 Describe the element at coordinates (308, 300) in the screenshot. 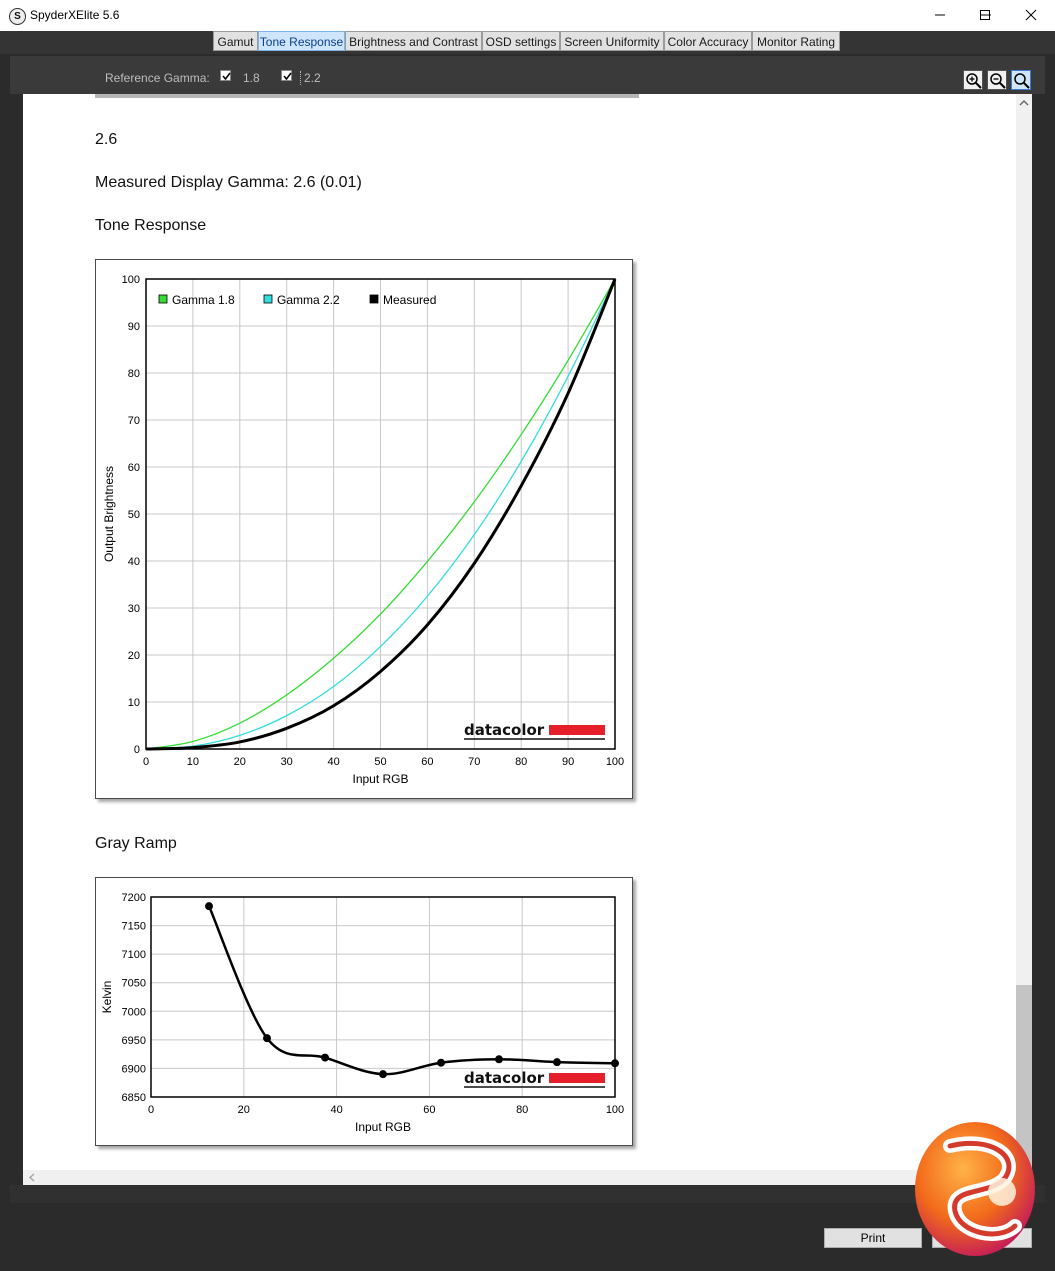

I see `legend-label: Gamma 2.2` at that location.